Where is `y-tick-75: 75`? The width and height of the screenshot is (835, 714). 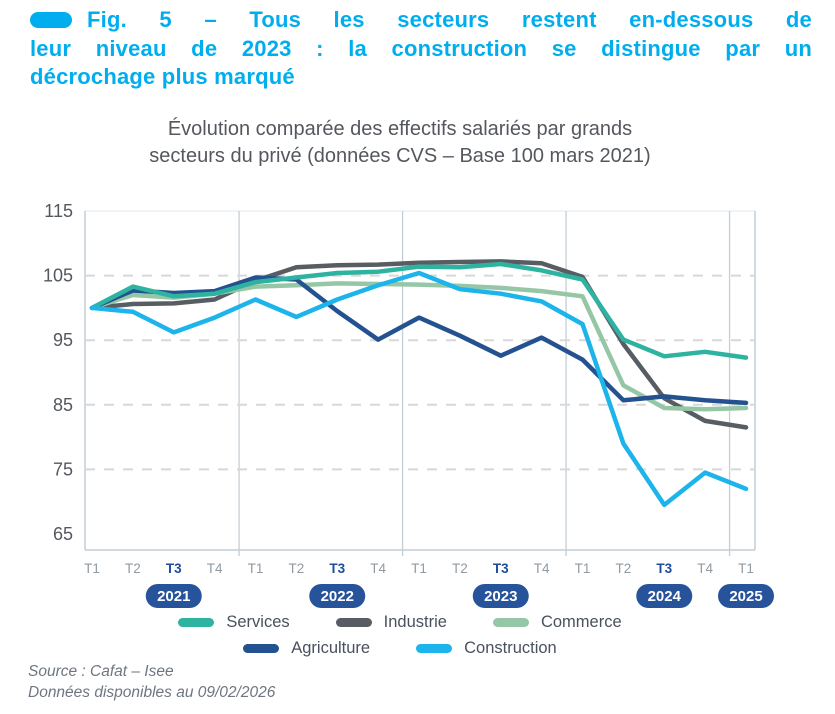
y-tick-75: 75 is located at coordinates (63, 469).